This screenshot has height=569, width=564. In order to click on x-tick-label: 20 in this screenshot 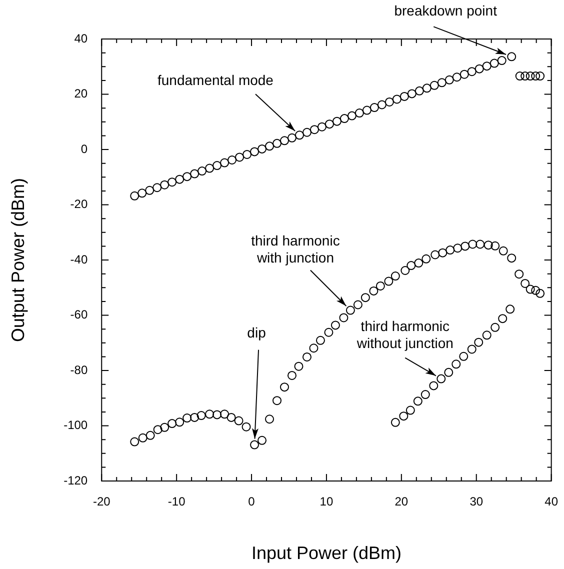, I will do `click(401, 501)`.